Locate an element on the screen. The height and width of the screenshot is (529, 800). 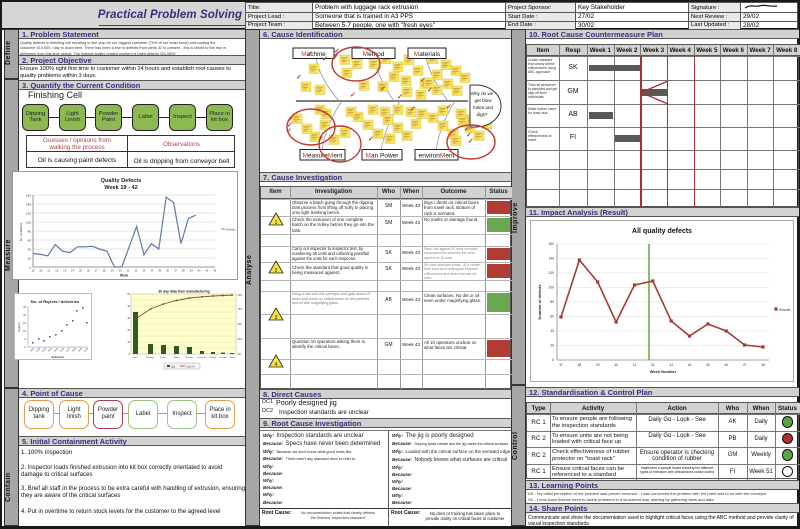
svg-text: W38 is located at coordinates (75, 350).